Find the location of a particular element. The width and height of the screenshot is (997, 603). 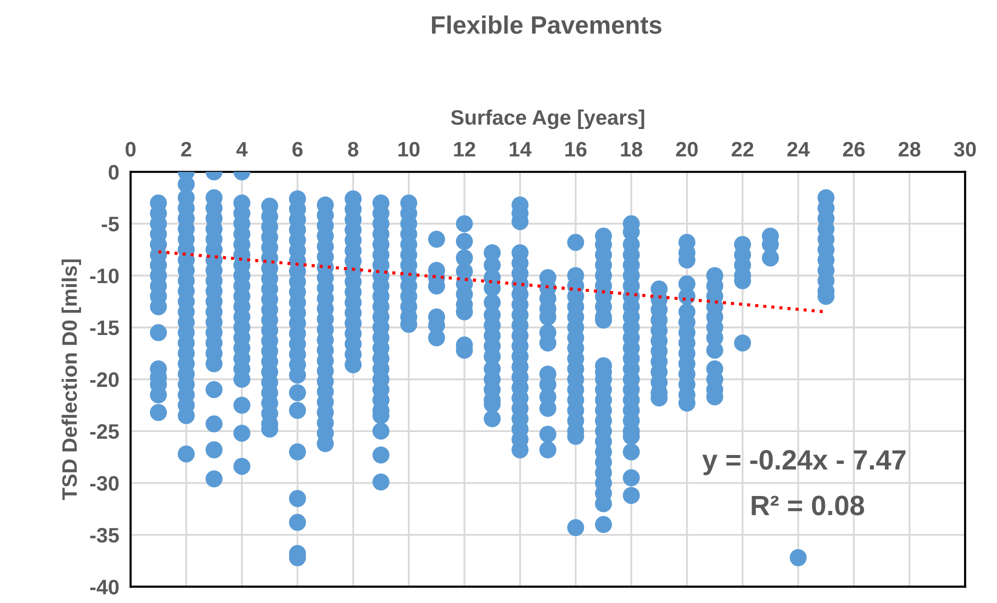

y-axis-title: TSD Deflection D0 [mils] is located at coordinates (72, 379).